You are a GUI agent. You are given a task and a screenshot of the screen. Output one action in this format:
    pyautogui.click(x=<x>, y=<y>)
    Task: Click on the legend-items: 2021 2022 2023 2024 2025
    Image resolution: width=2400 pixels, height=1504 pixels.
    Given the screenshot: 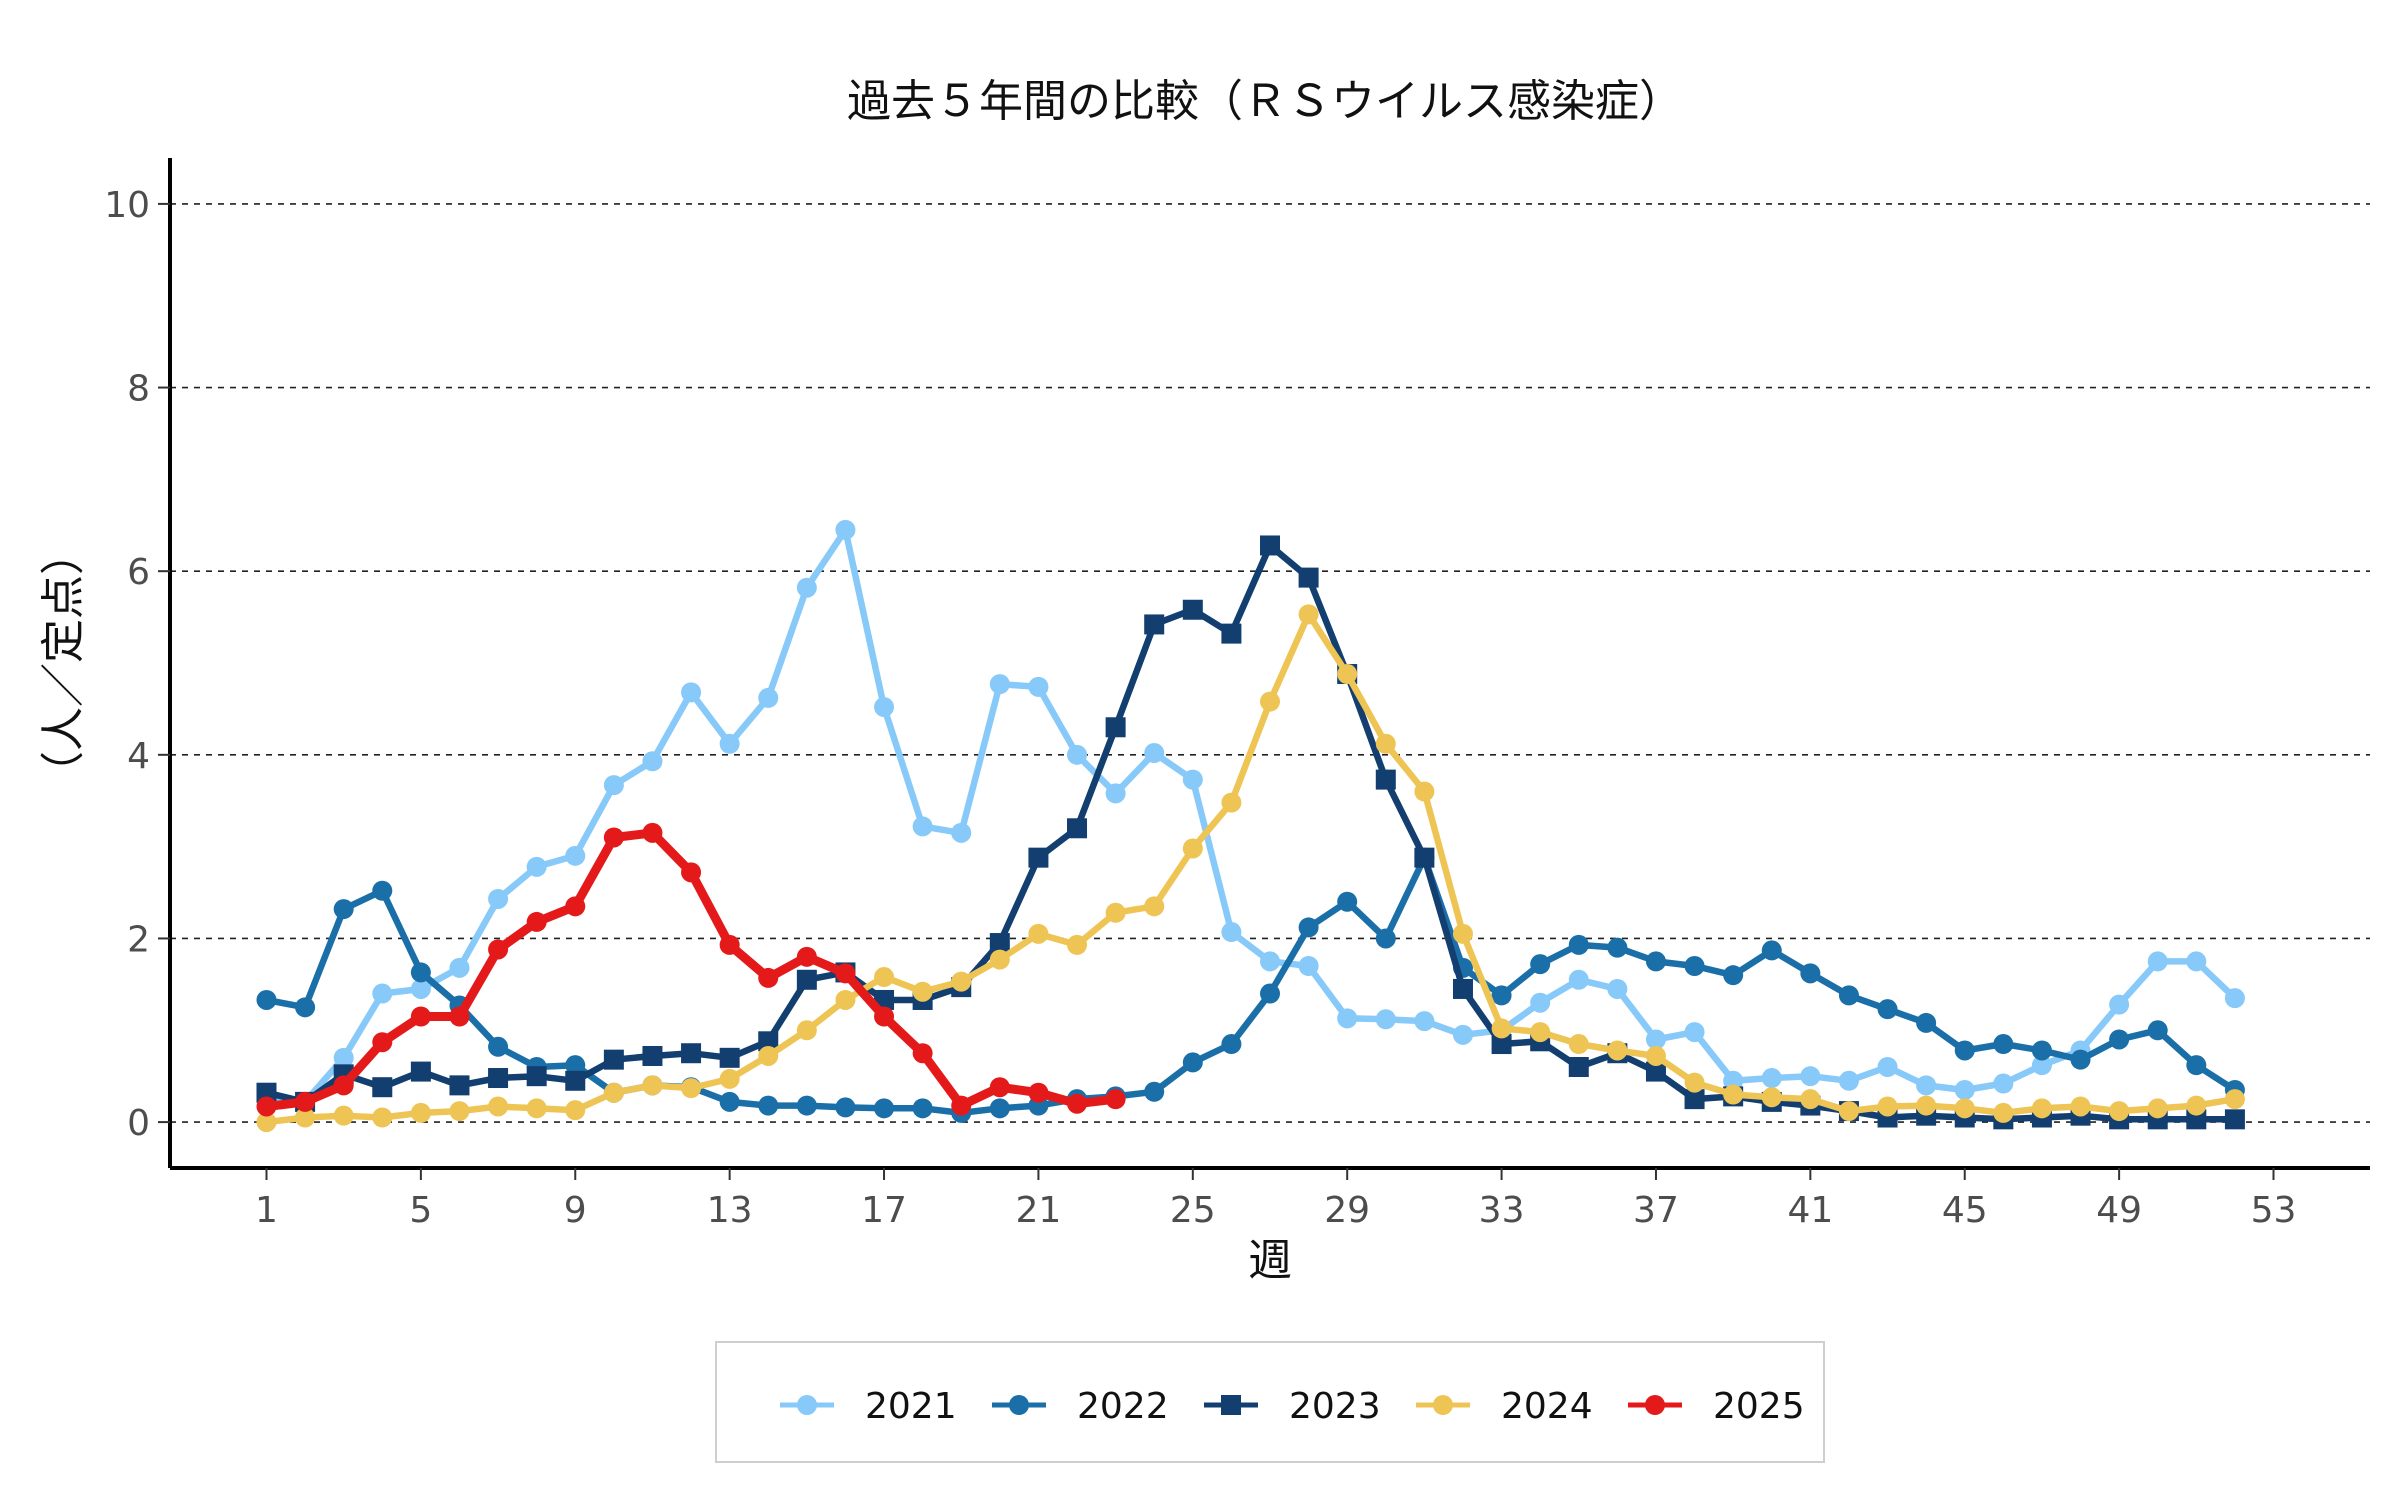 What is the action you would take?
    pyautogui.click(x=1292, y=1406)
    